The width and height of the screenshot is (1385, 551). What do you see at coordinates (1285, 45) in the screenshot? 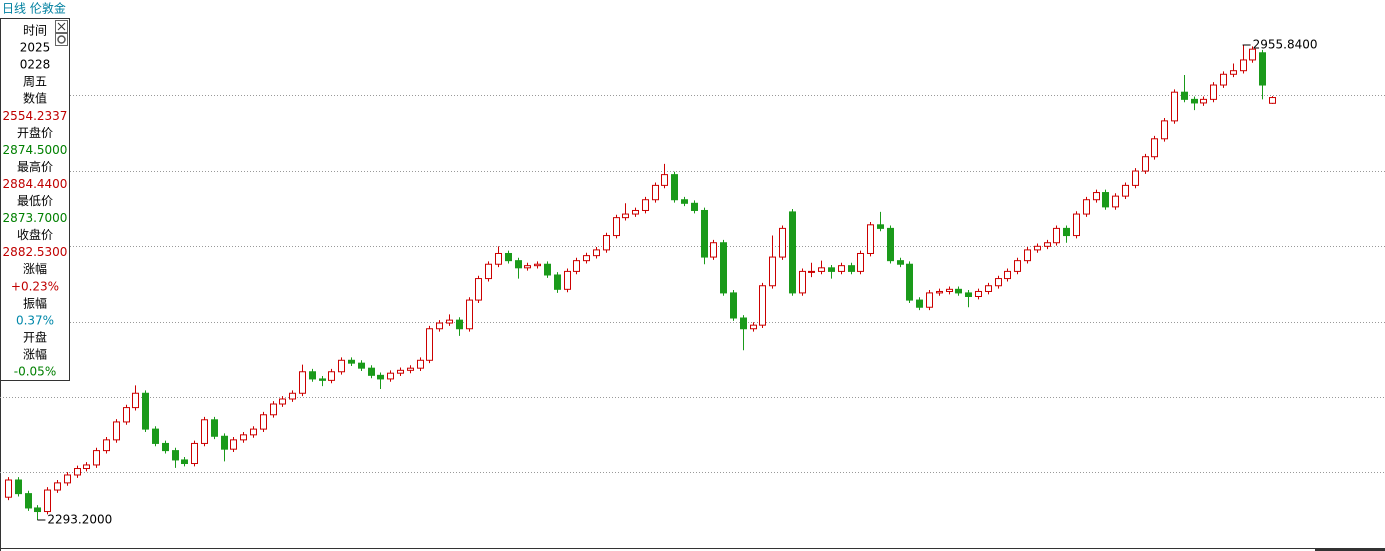
I see `annotation-label: 2955.8400` at bounding box center [1285, 45].